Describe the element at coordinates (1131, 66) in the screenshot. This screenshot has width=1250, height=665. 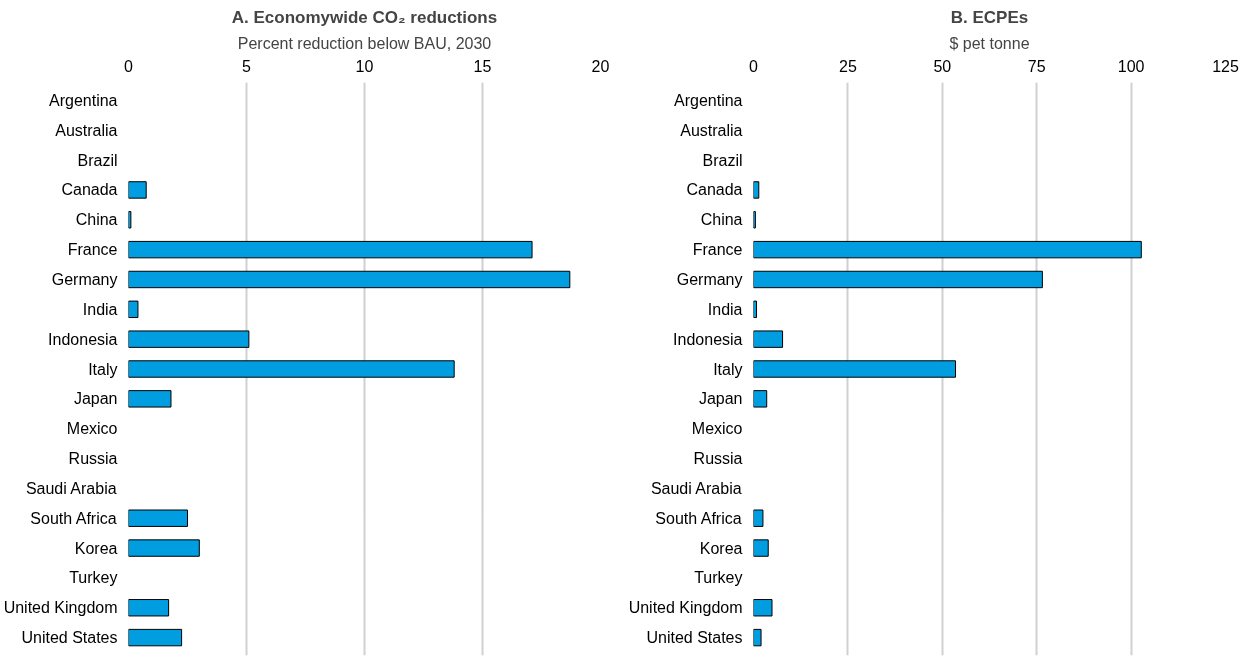
I see `x-tick-label: 100` at that location.